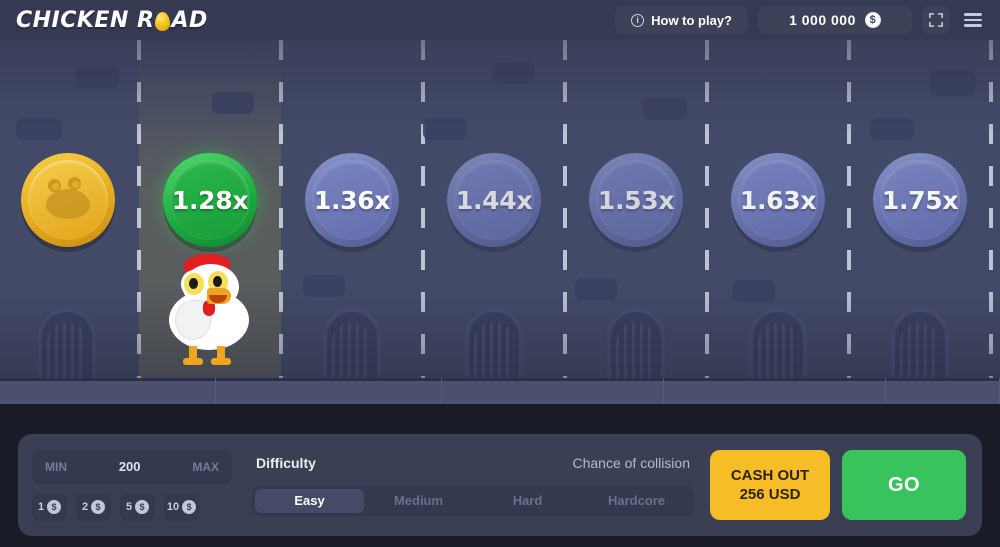 The width and height of the screenshot is (1000, 547). I want to click on bet-amount-row: MIN 200 MAX, so click(132, 466).